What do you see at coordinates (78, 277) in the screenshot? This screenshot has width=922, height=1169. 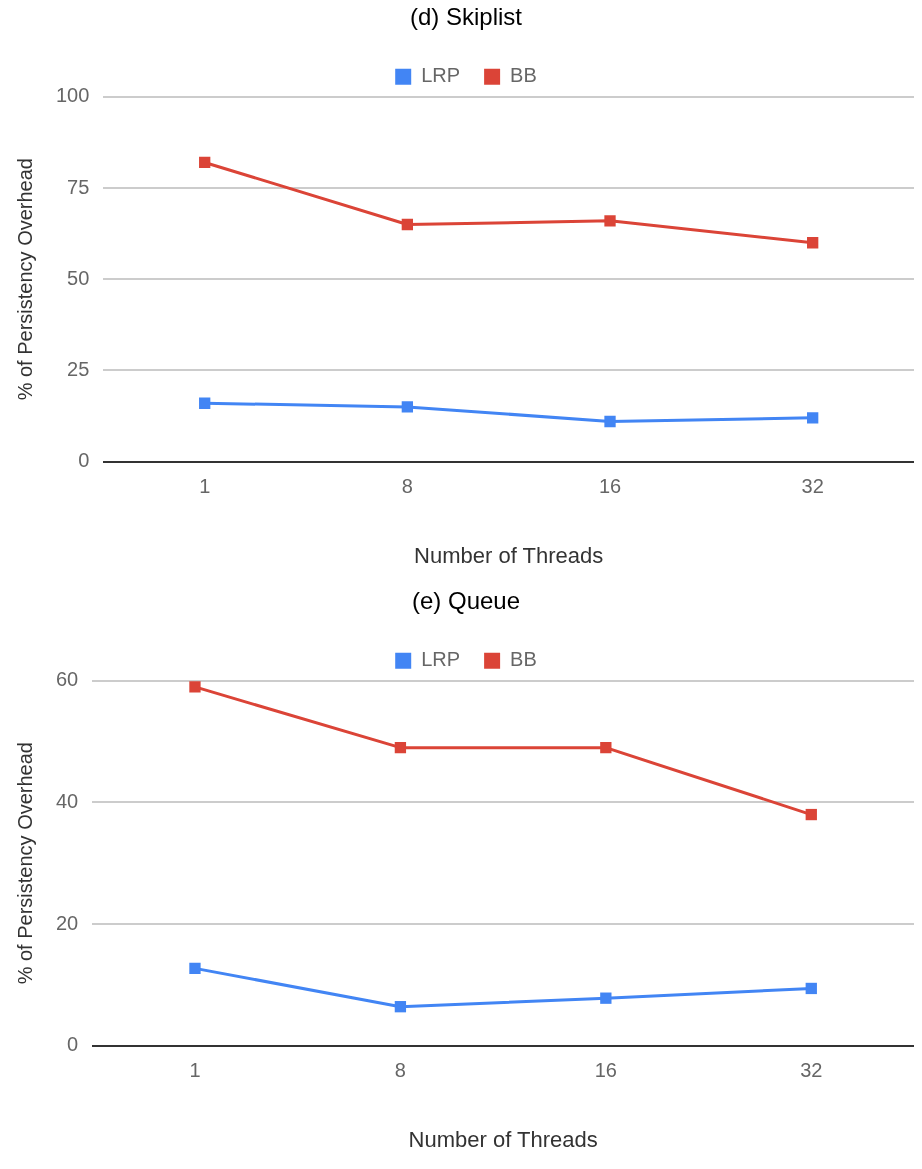 I see `y-tick-label: 50` at bounding box center [78, 277].